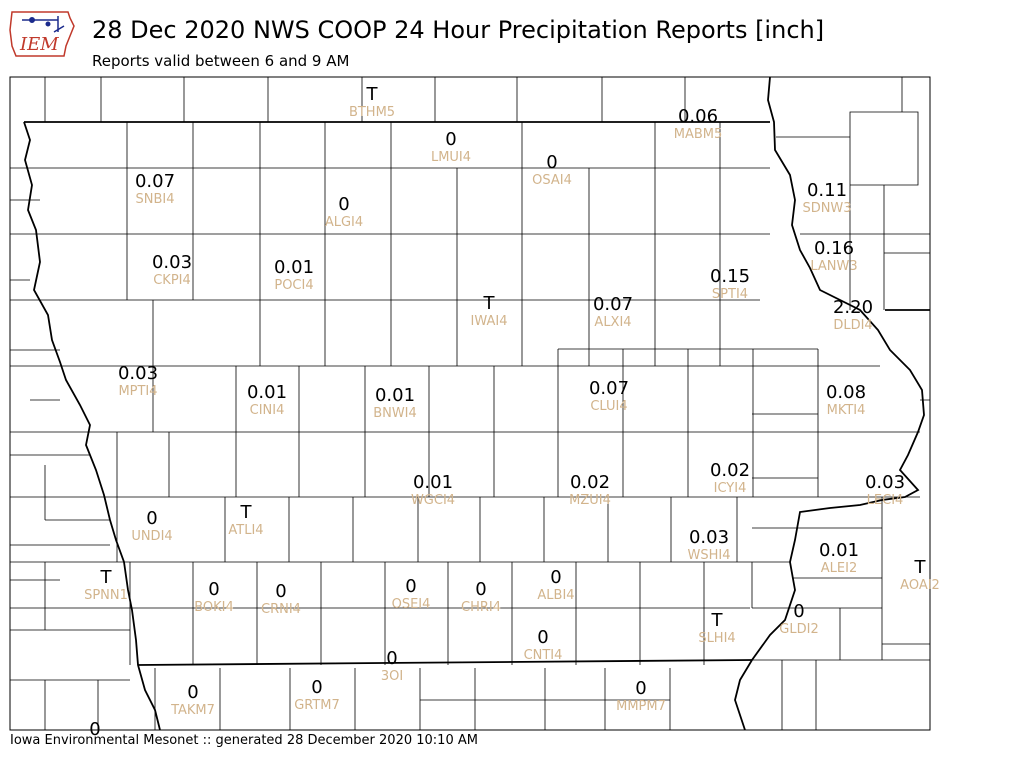 Image resolution: width=1024 pixels, height=768 pixels. What do you see at coordinates (543, 655) in the screenshot?
I see `station-id: CNTI4` at bounding box center [543, 655].